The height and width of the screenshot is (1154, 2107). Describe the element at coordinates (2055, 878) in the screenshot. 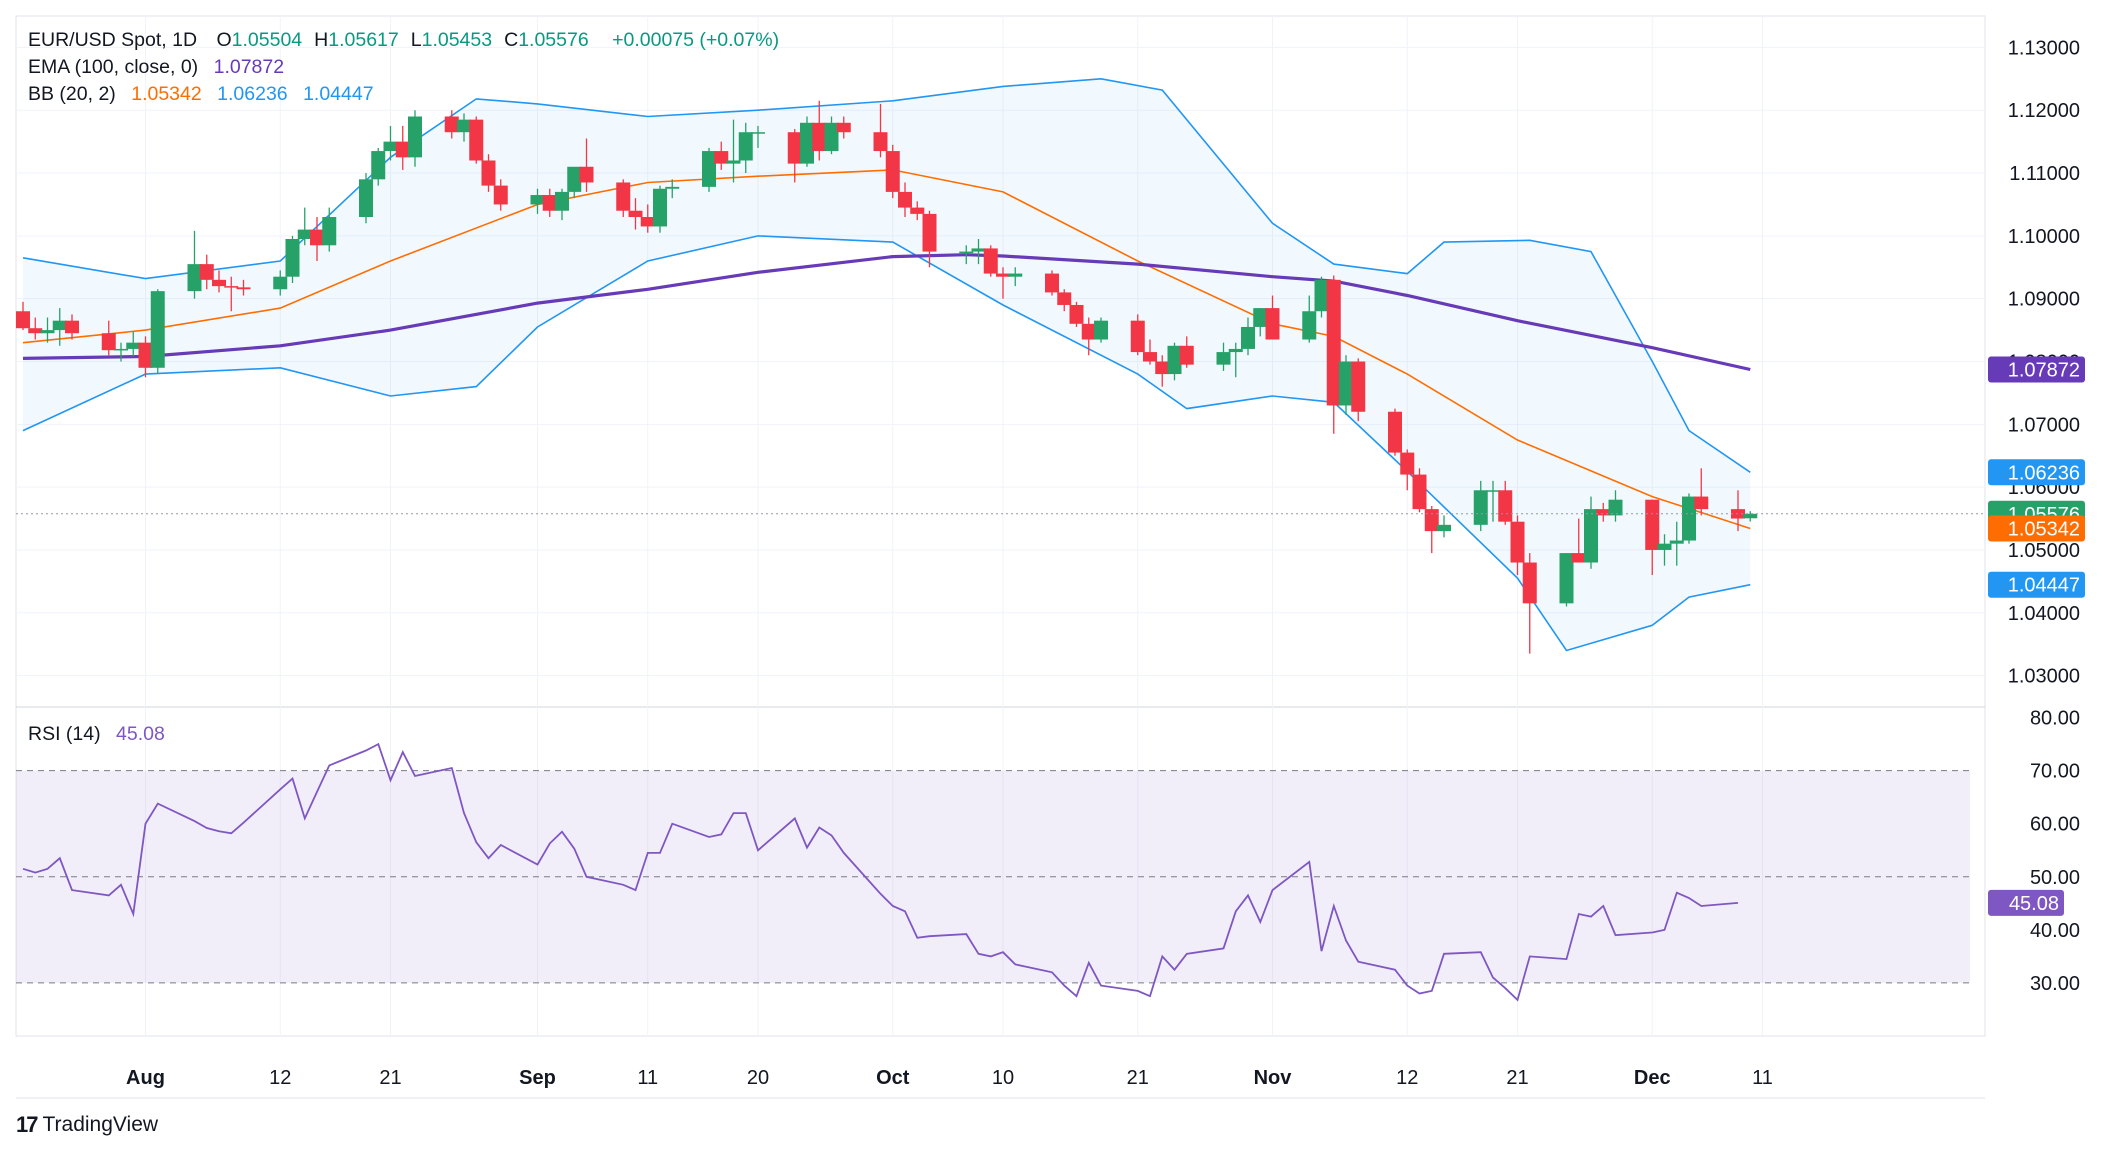

I see `rsi-tick-label: 50.00` at that location.